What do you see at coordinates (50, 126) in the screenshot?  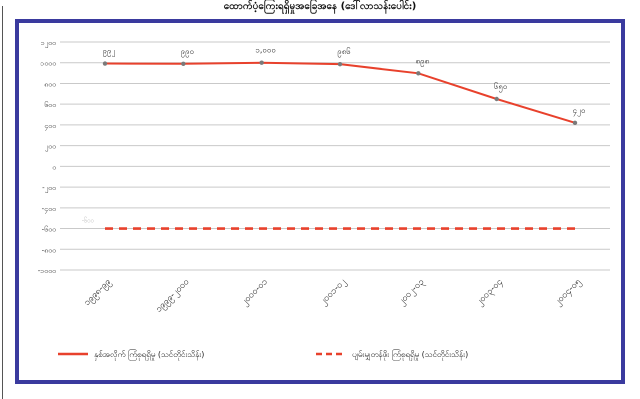 I see `y-tick-label: ၄၀၀` at bounding box center [50, 126].